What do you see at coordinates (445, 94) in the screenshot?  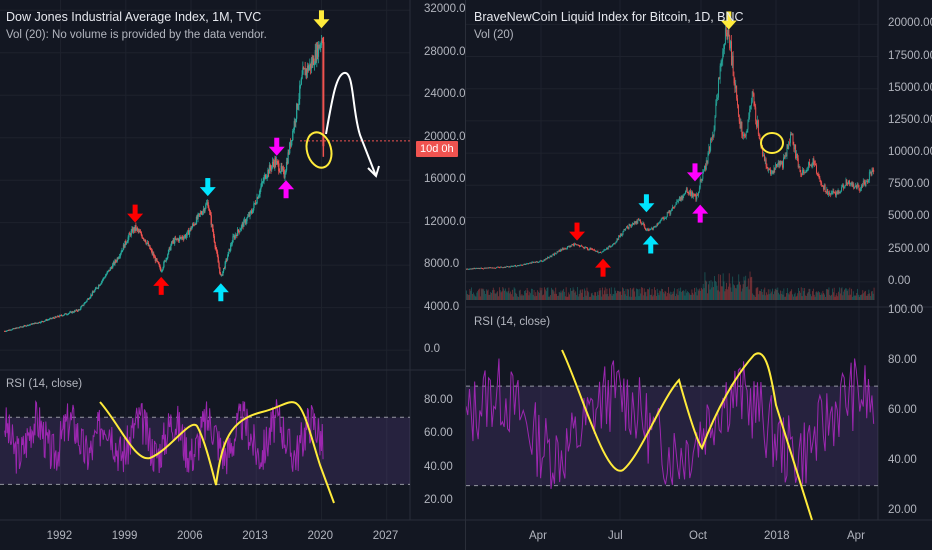 I see `price-tick-label: 24000.0` at bounding box center [445, 94].